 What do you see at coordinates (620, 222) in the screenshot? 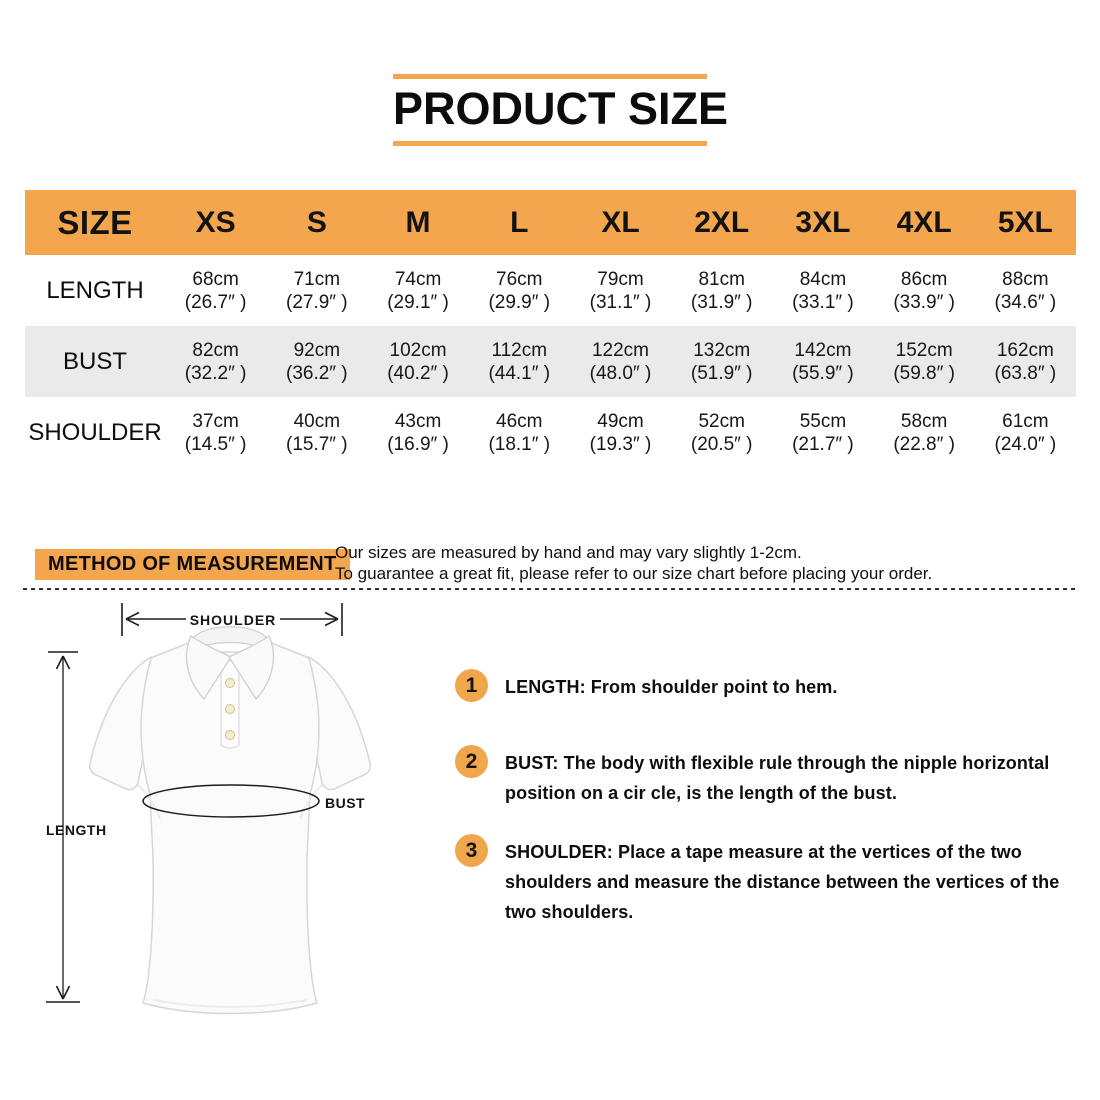
I see `size-header-xl: XL` at bounding box center [620, 222].